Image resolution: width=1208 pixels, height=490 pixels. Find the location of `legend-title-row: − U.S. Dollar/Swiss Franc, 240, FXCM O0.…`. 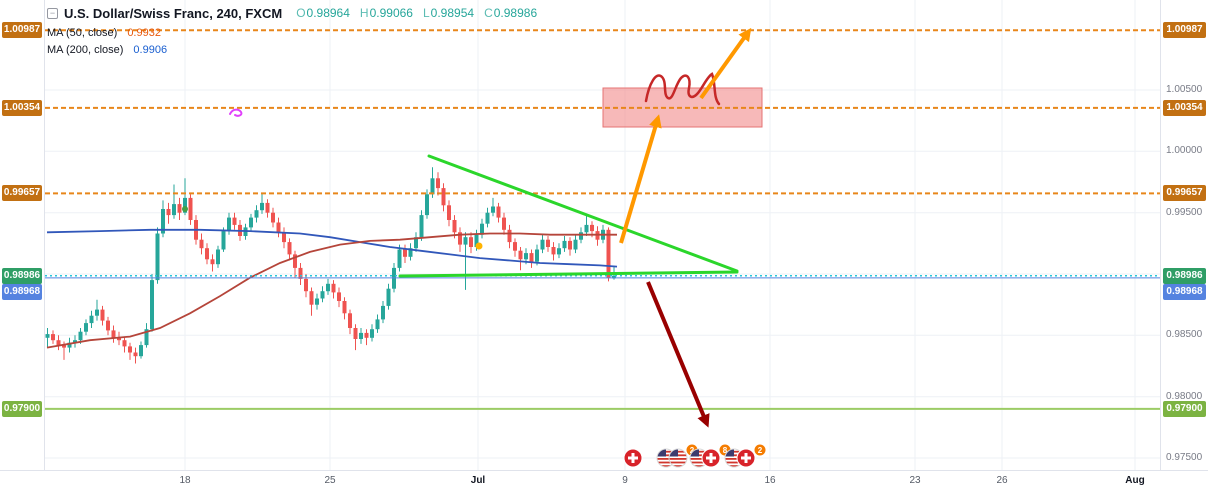

legend-title-row: − U.S. Dollar/Swiss Franc, 240, FXCM O0.… is located at coordinates (297, 13).